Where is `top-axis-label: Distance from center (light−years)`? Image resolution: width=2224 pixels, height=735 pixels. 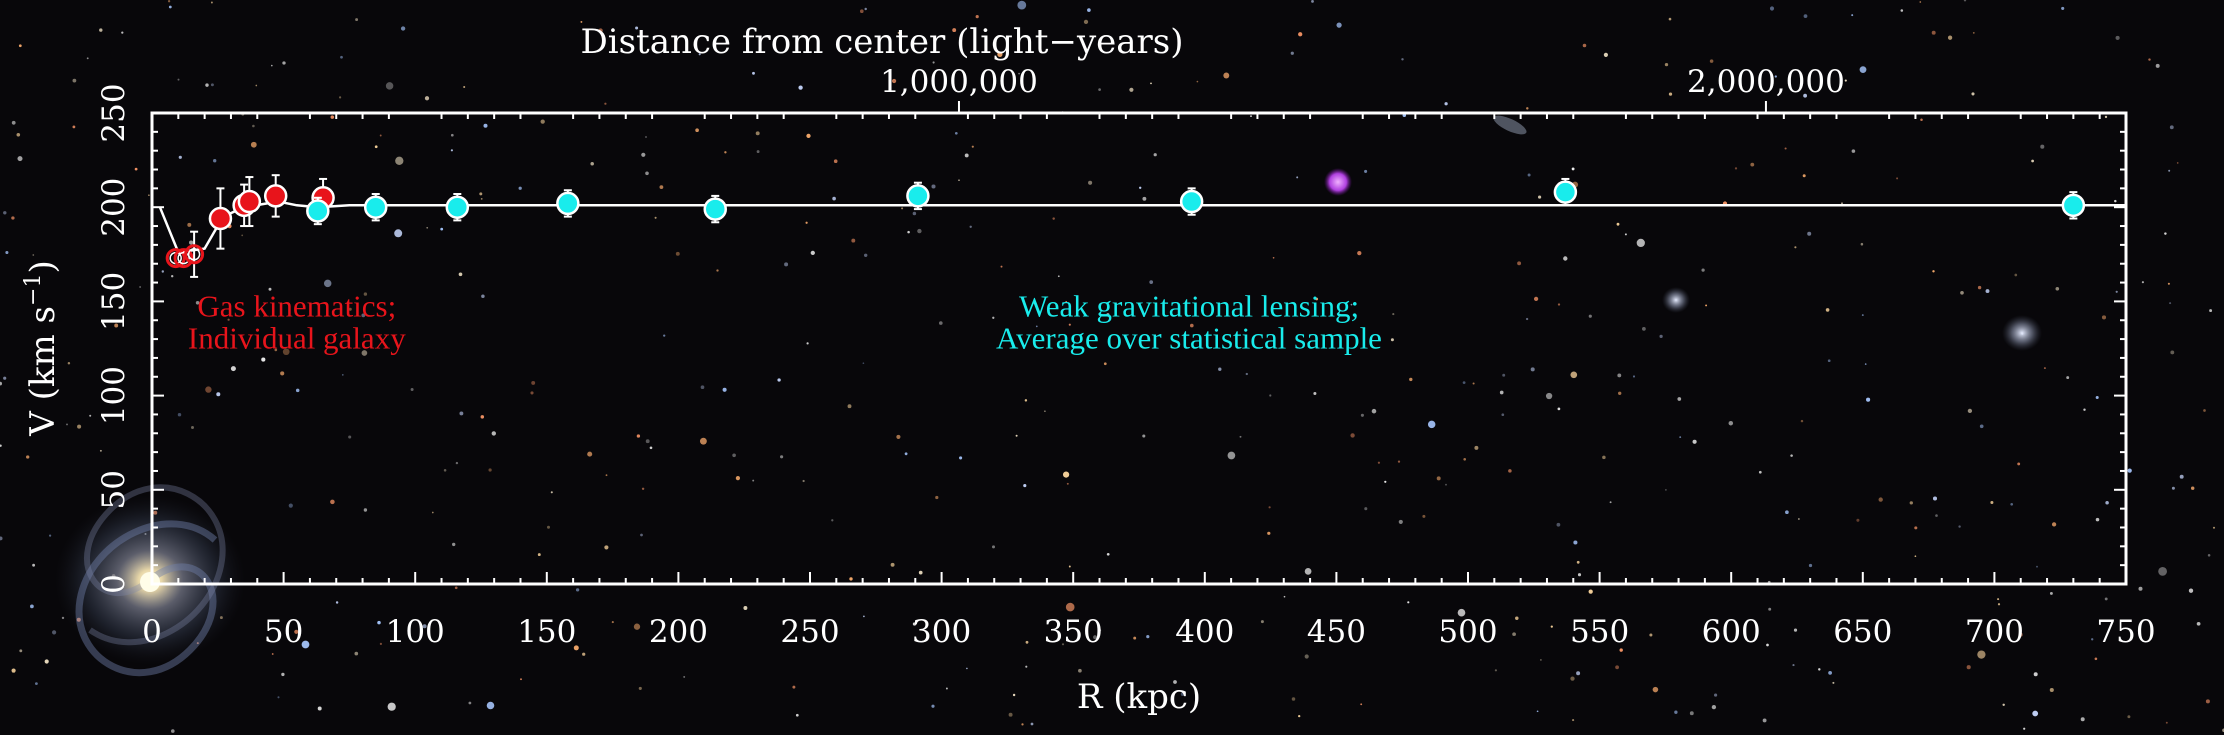
top-axis-label: Distance from center (light−years) is located at coordinates (881, 42).